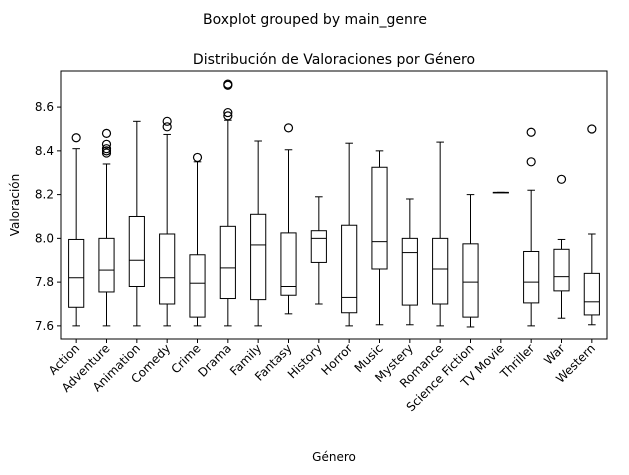 Image resolution: width=629 pixels, height=475 pixels. What do you see at coordinates (288, 219) in the screenshot?
I see `box-fantasy` at bounding box center [288, 219].